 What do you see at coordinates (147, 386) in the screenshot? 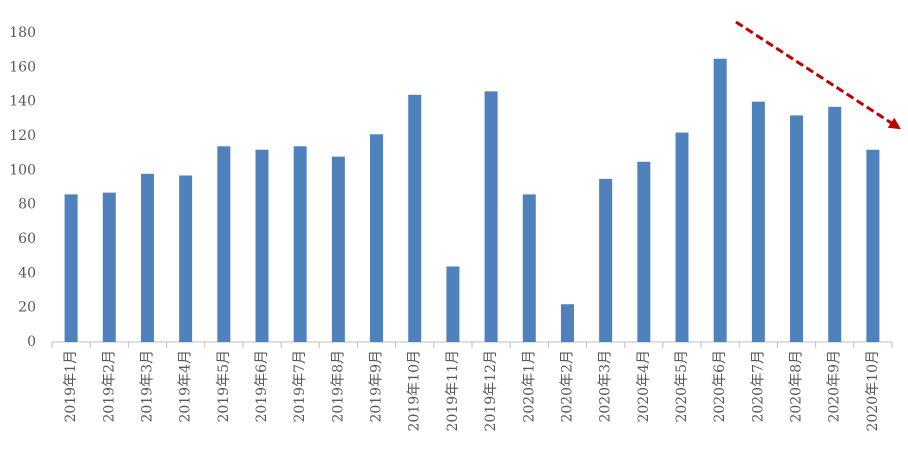
I see `x-tick-label: 2019年3月` at bounding box center [147, 386].